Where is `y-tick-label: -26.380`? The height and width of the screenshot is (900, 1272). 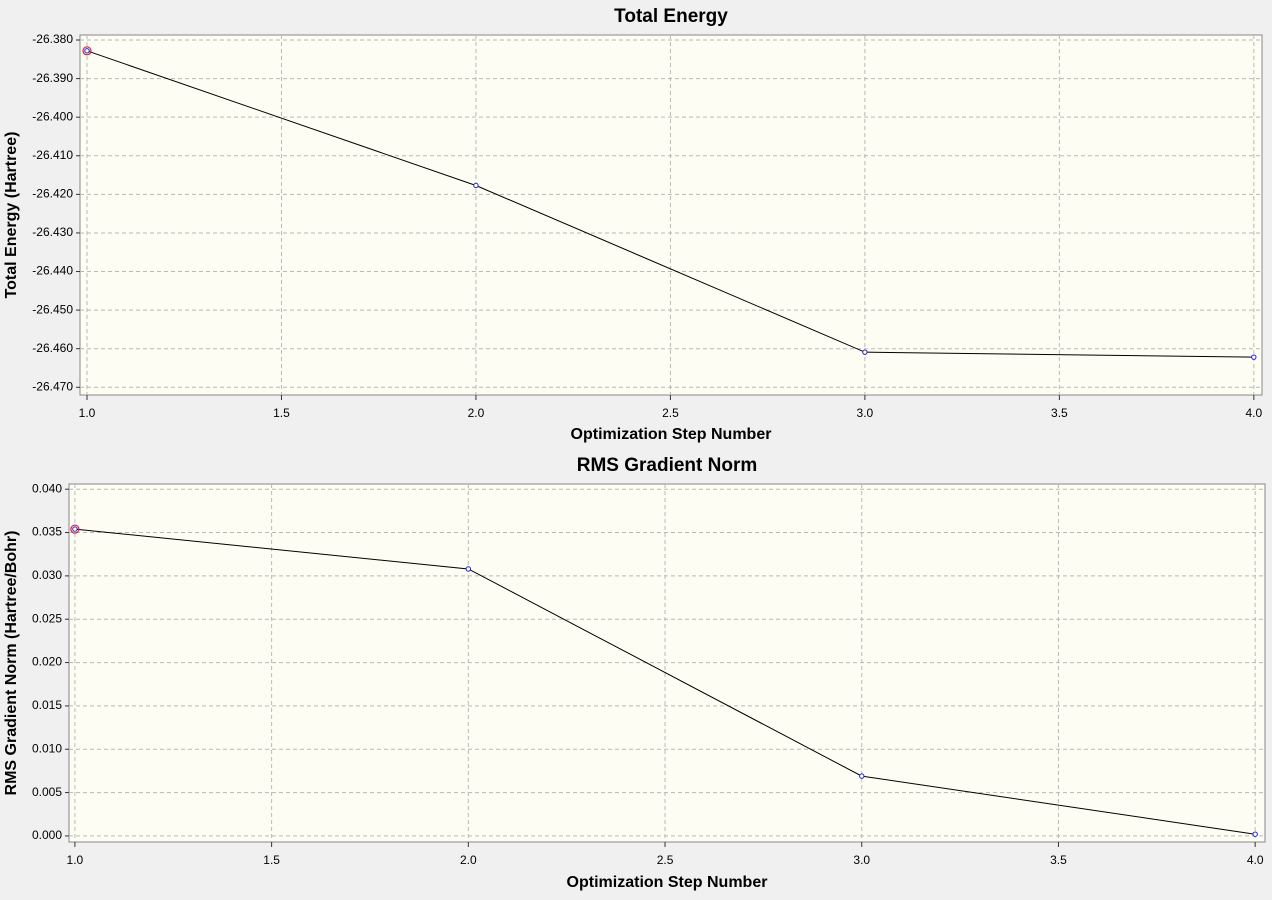 y-tick-label: -26.380 is located at coordinates (52, 39).